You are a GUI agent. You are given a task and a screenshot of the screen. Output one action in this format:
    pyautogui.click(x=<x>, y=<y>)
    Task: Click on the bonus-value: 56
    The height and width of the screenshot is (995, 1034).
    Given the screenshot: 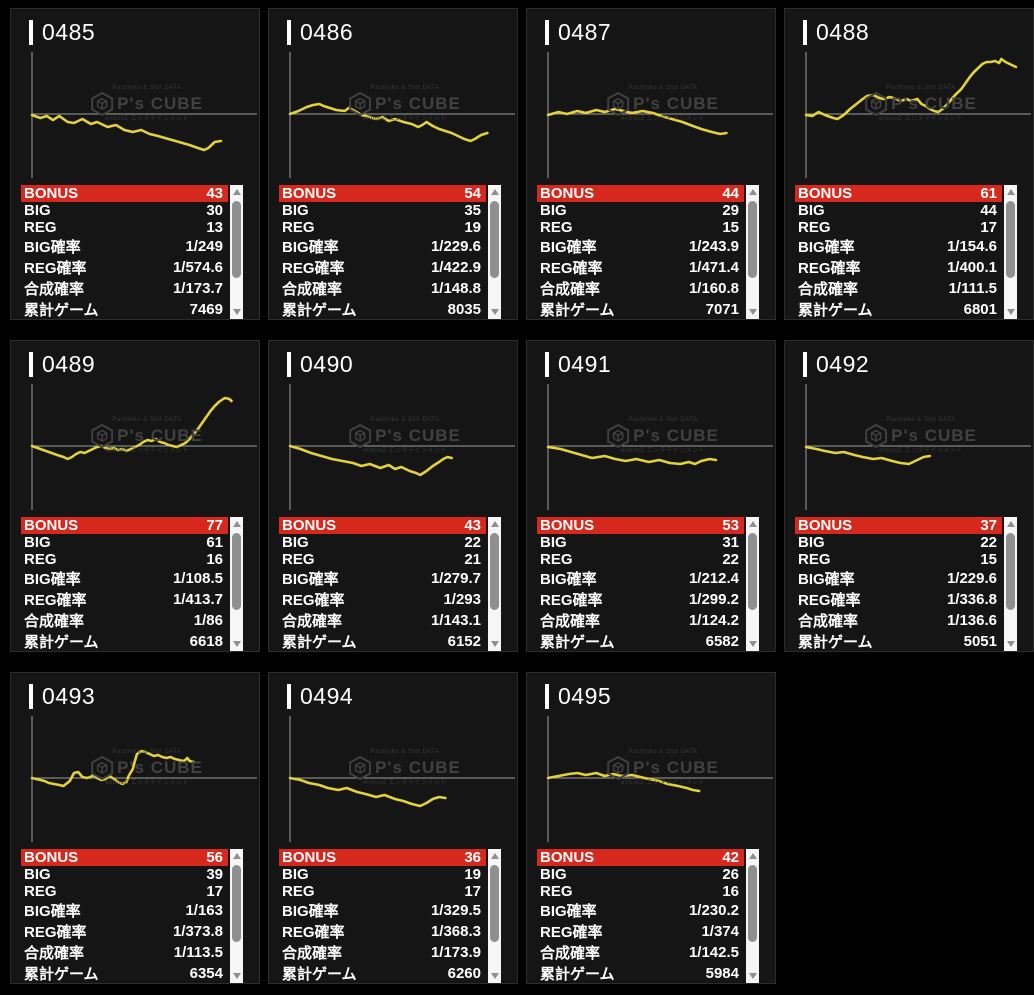 What is the action you would take?
    pyautogui.click(x=214, y=857)
    